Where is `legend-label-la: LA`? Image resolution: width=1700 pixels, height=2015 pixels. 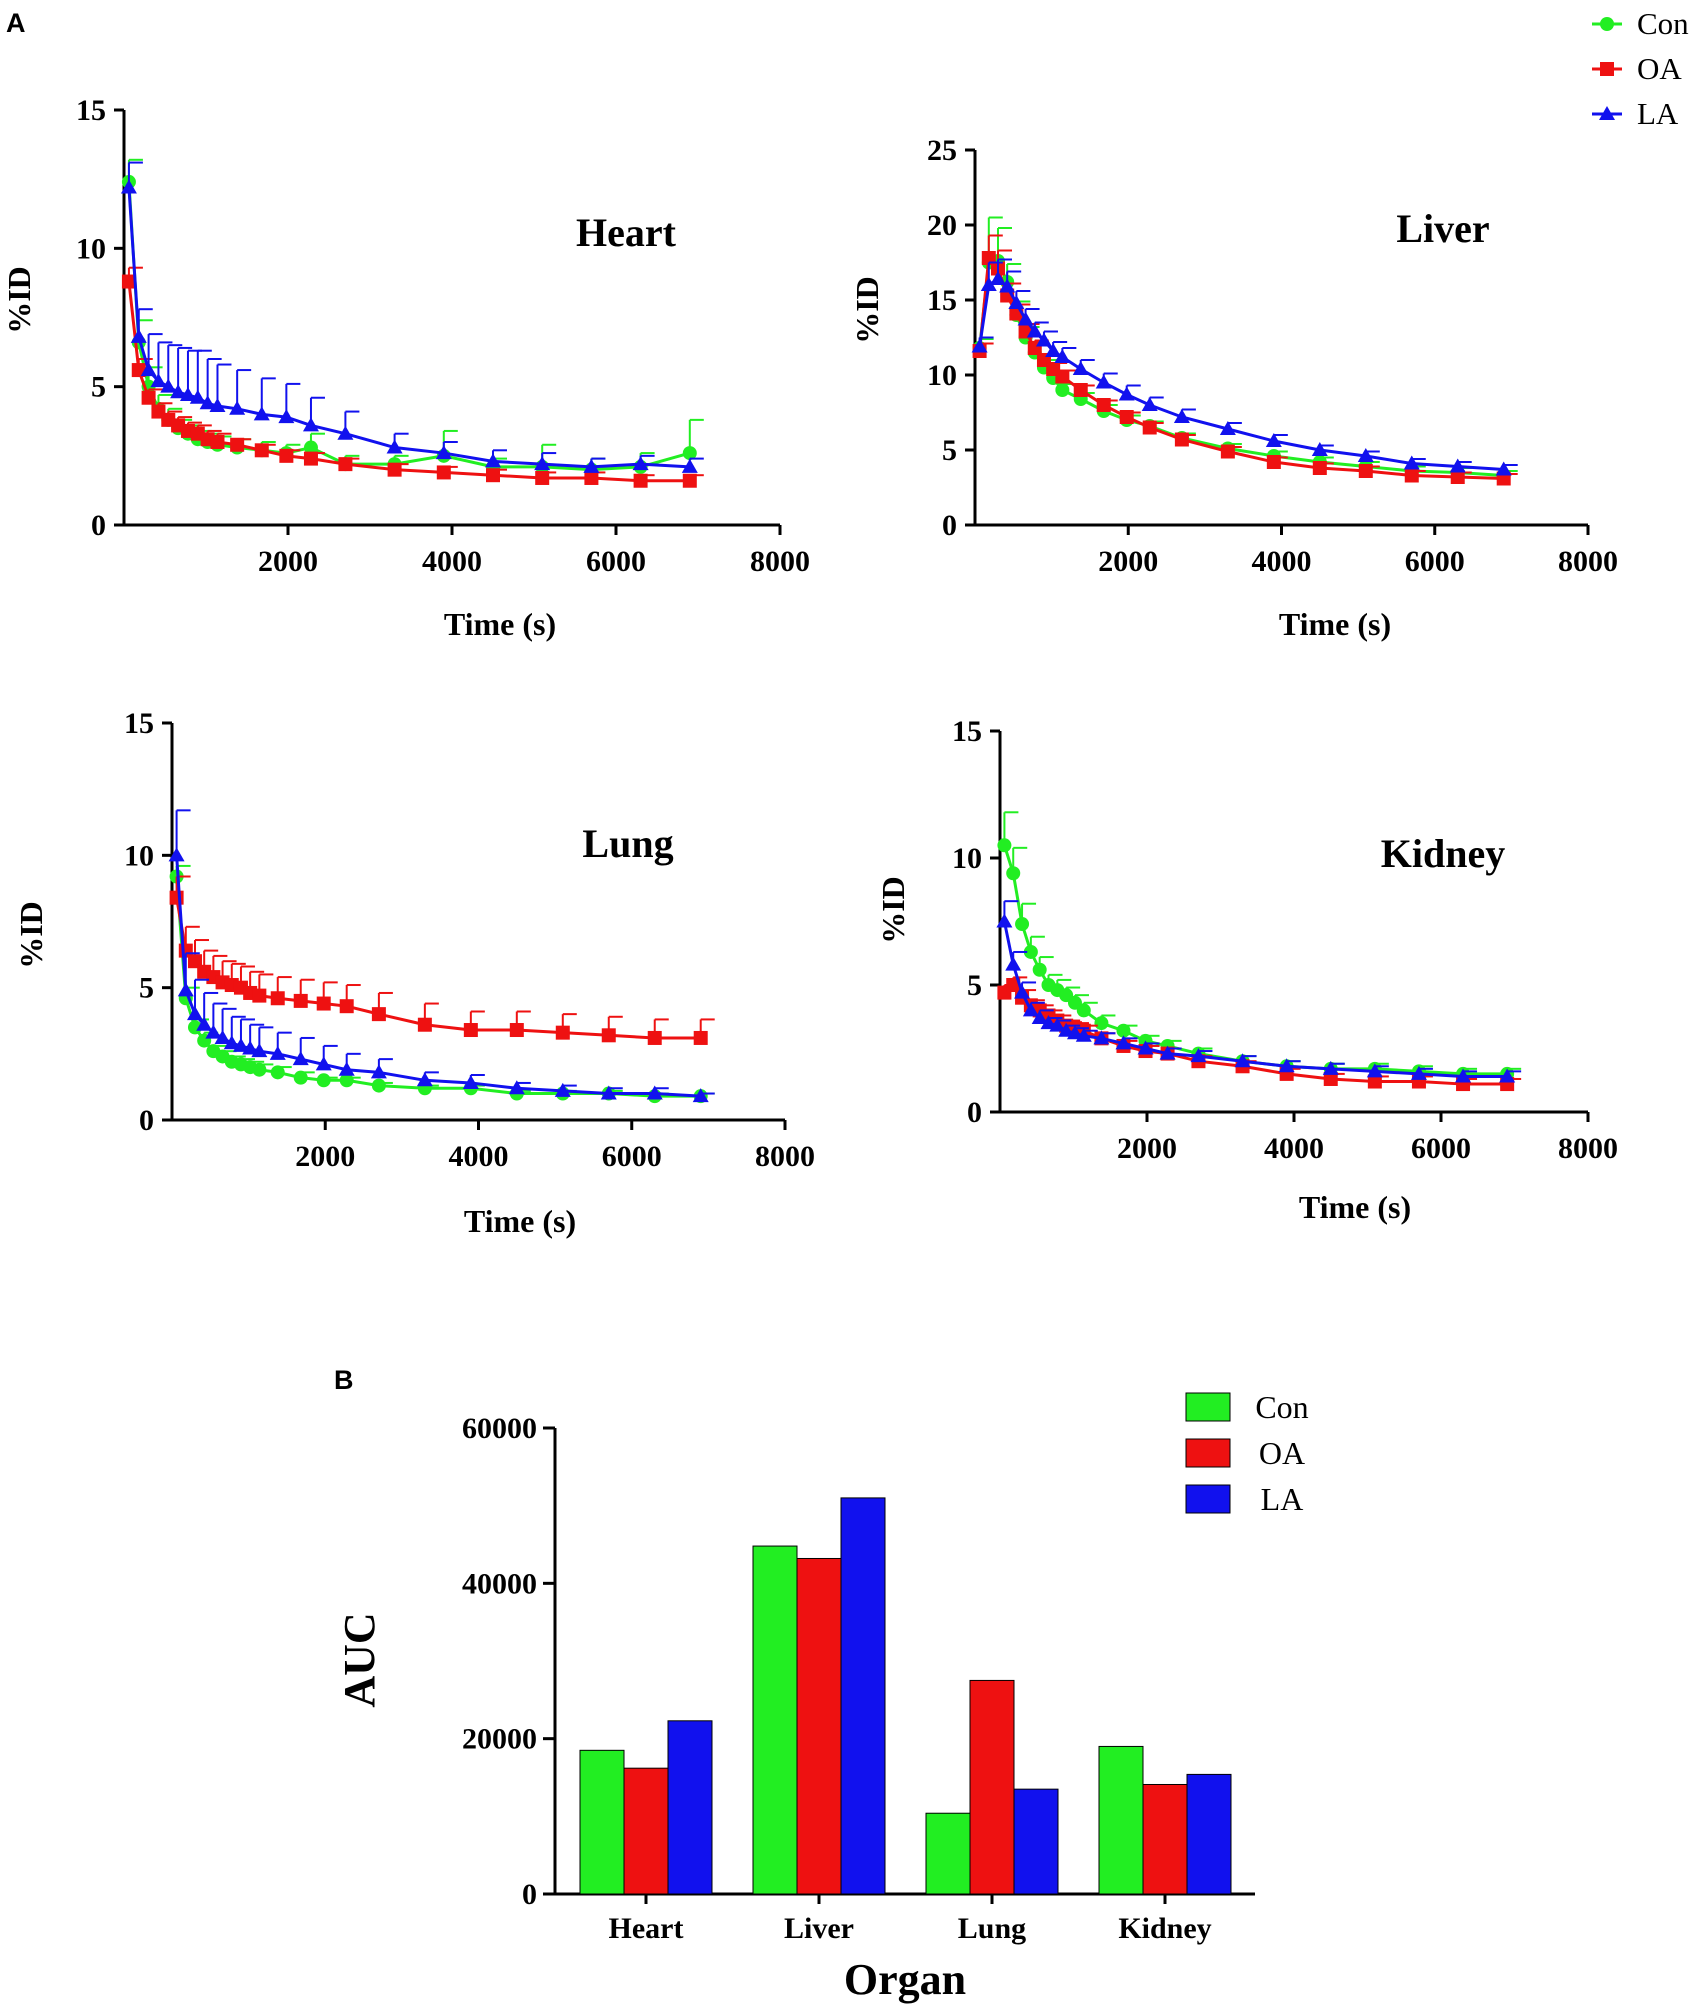
legend-label-la: LA is located at coordinates (1658, 113).